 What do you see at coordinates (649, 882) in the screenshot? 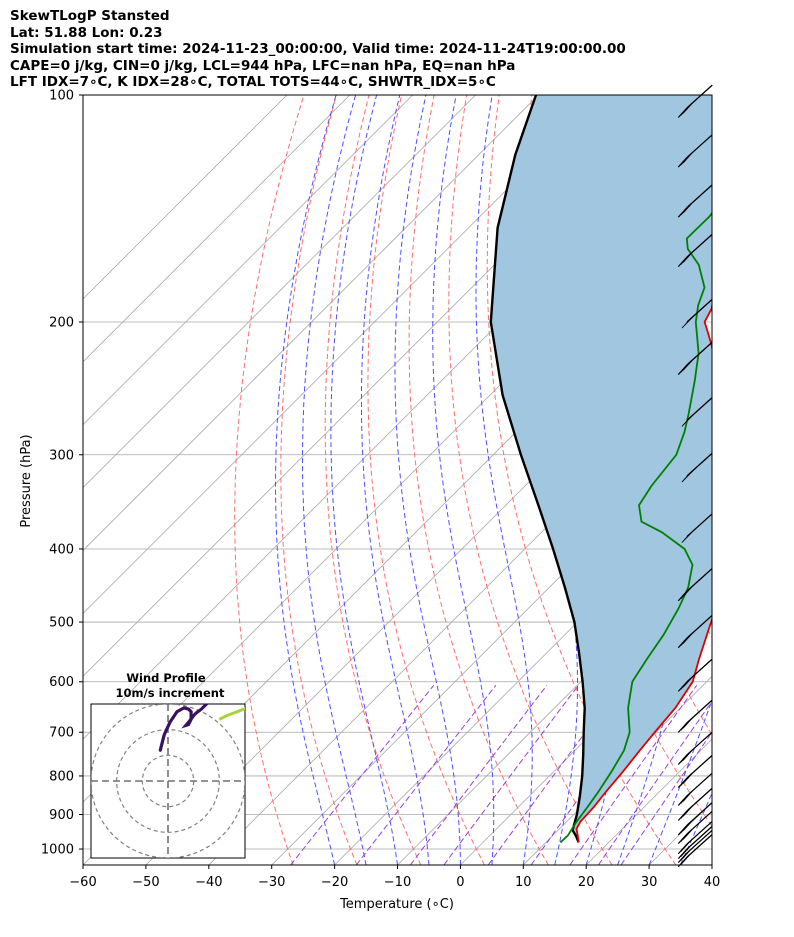
I see `x-tick-label: 30` at bounding box center [649, 882].